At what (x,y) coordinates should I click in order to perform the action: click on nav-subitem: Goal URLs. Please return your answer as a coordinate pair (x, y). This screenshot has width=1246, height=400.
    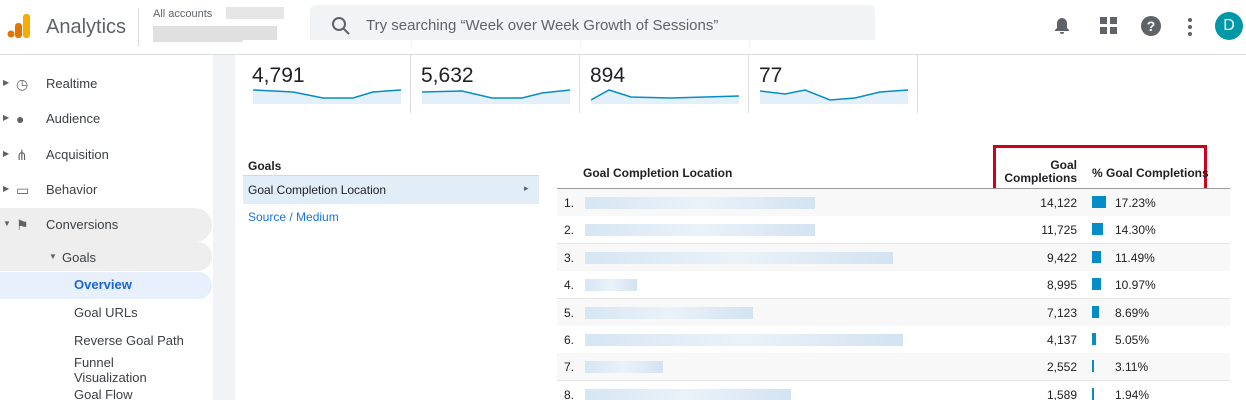
    Looking at the image, I should click on (106, 312).